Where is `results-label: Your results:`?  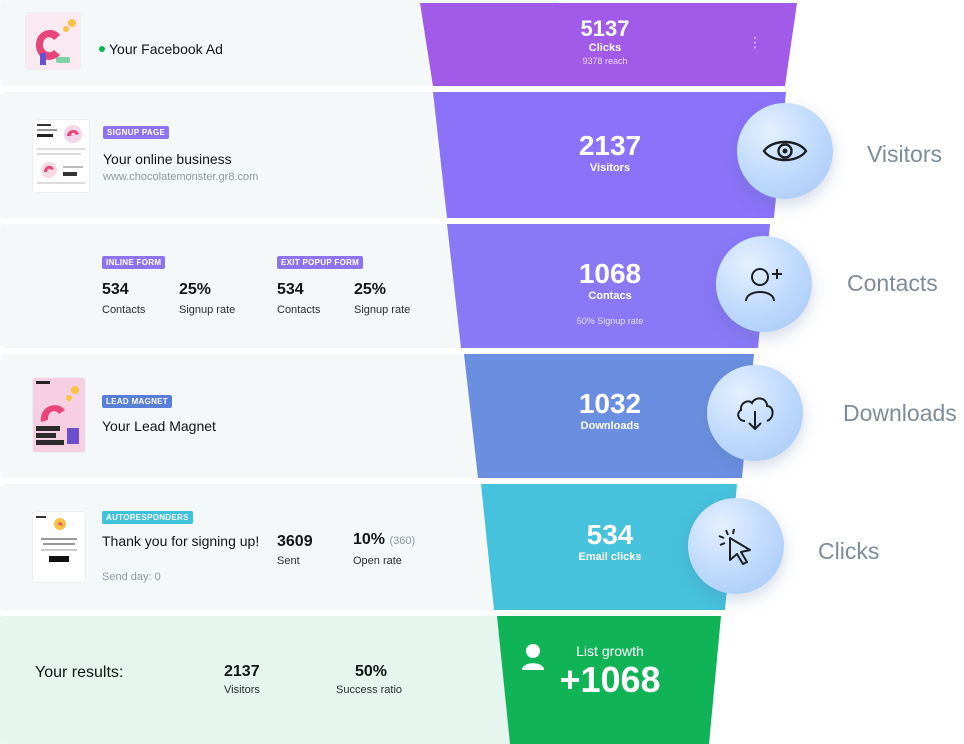 results-label: Your results: is located at coordinates (79, 672).